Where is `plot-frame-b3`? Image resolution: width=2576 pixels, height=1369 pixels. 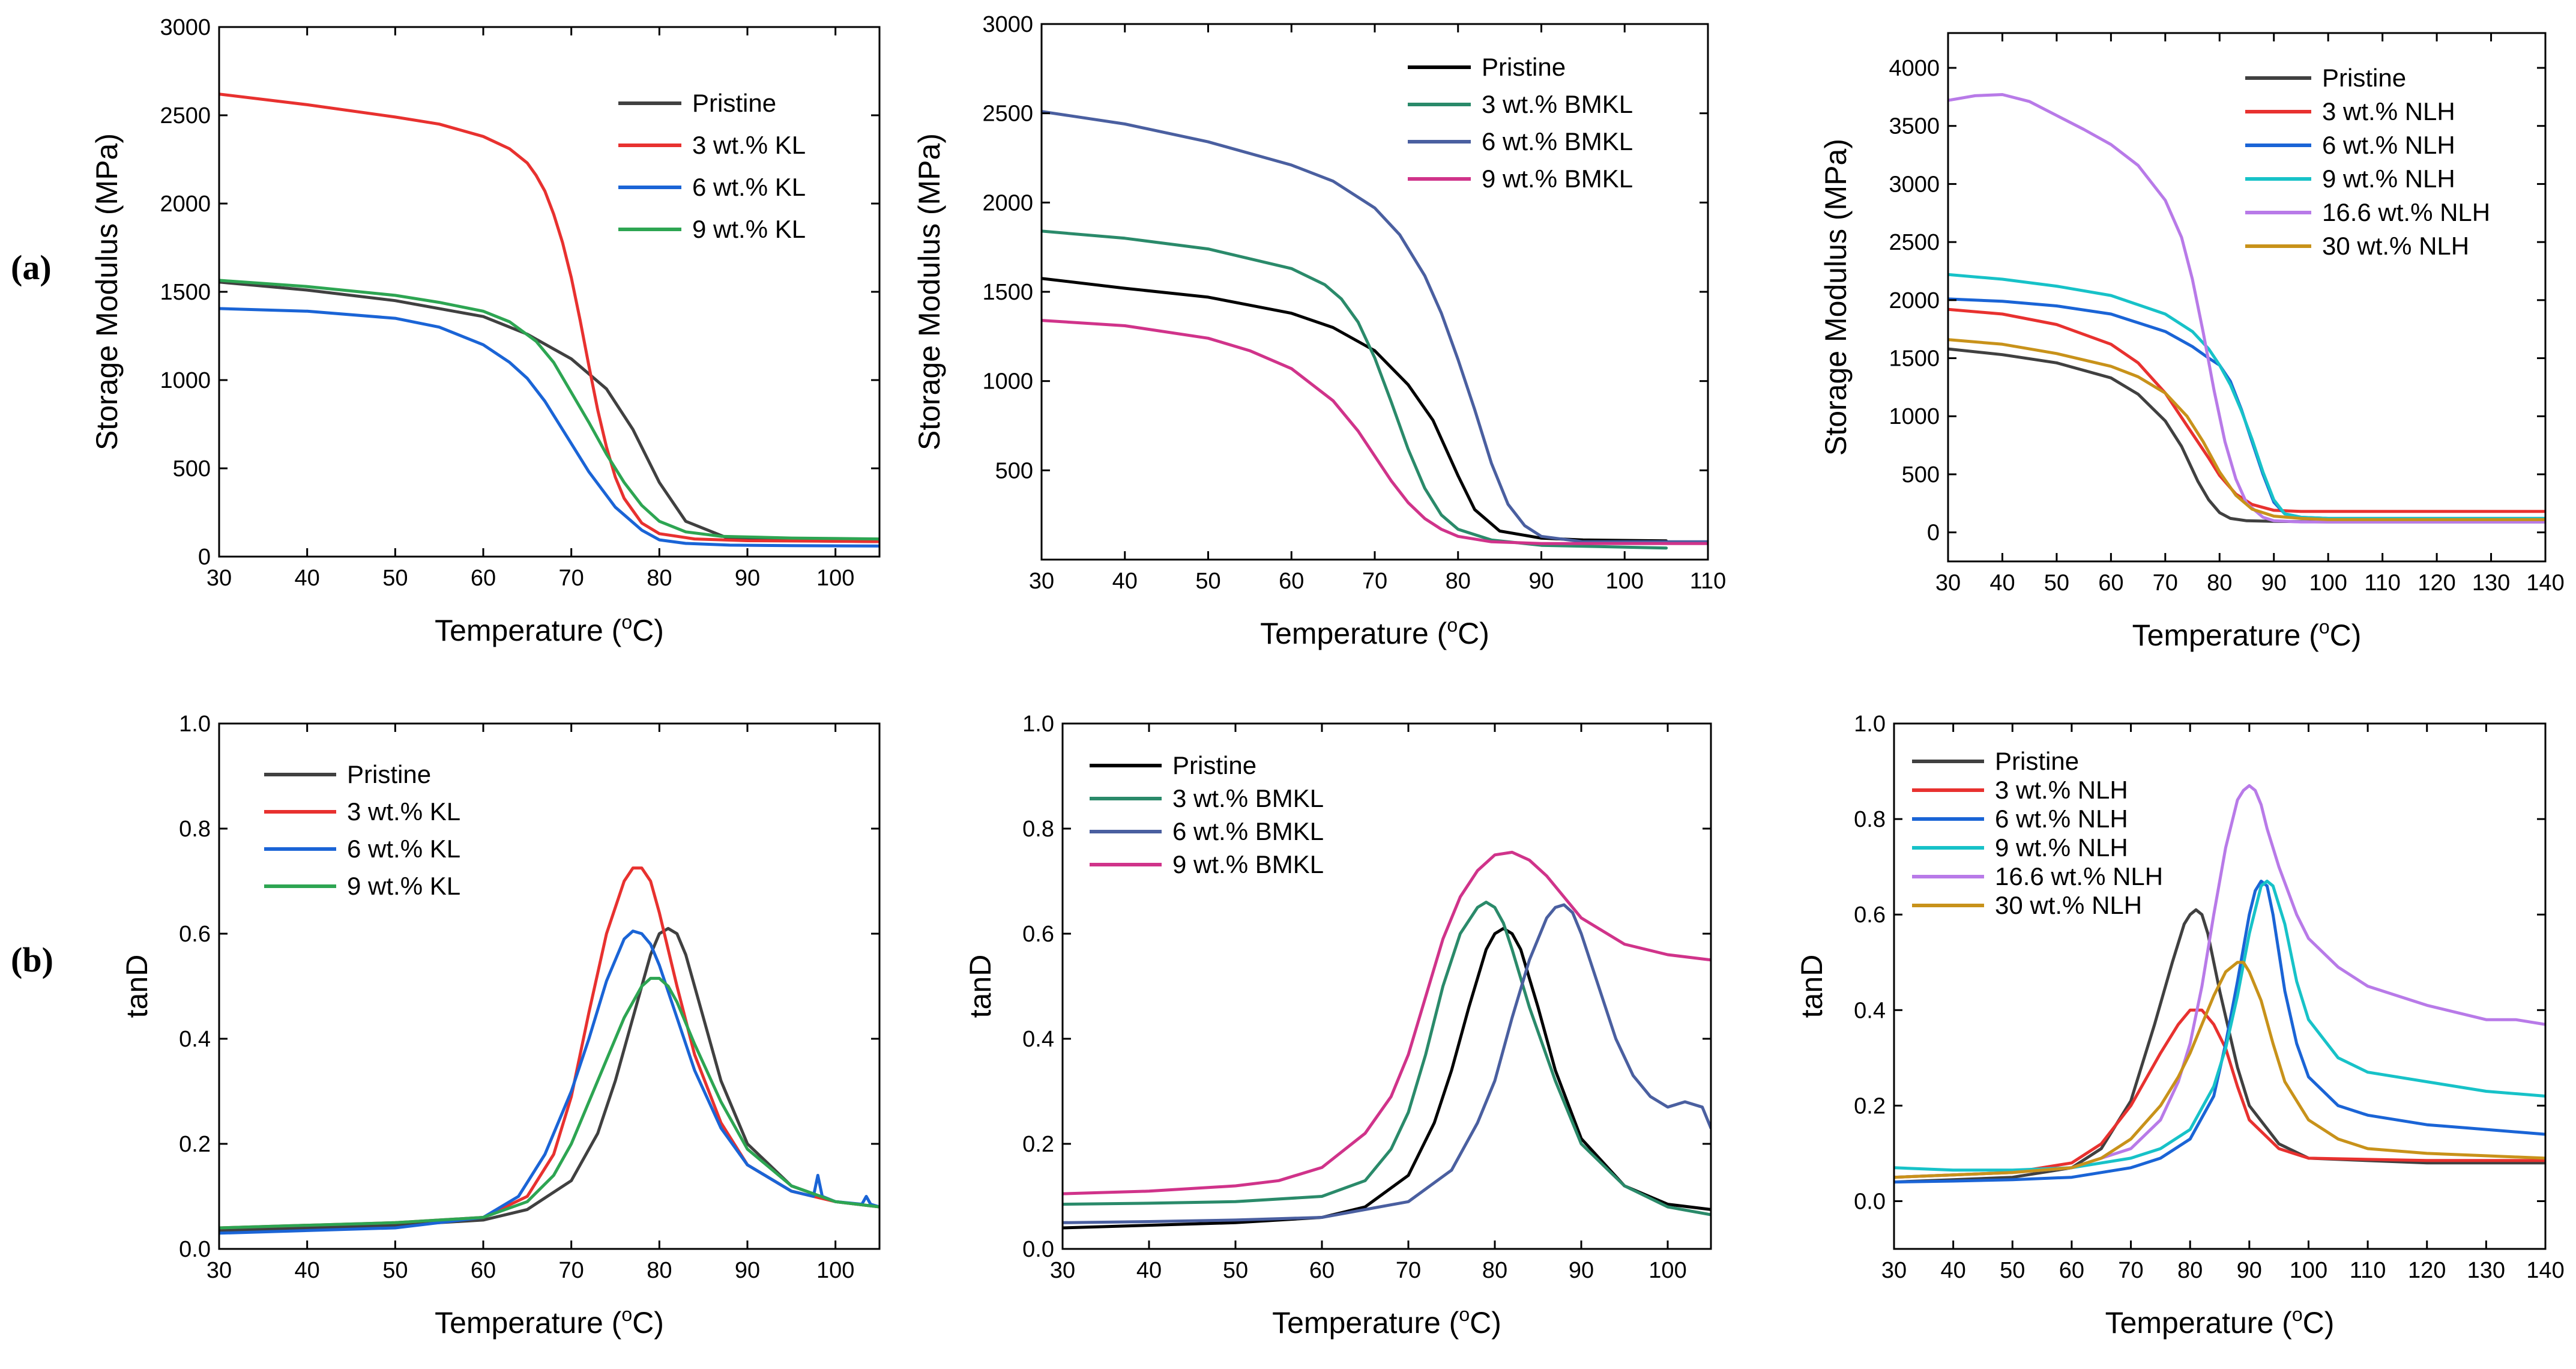
plot-frame-b3 is located at coordinates (2220, 986).